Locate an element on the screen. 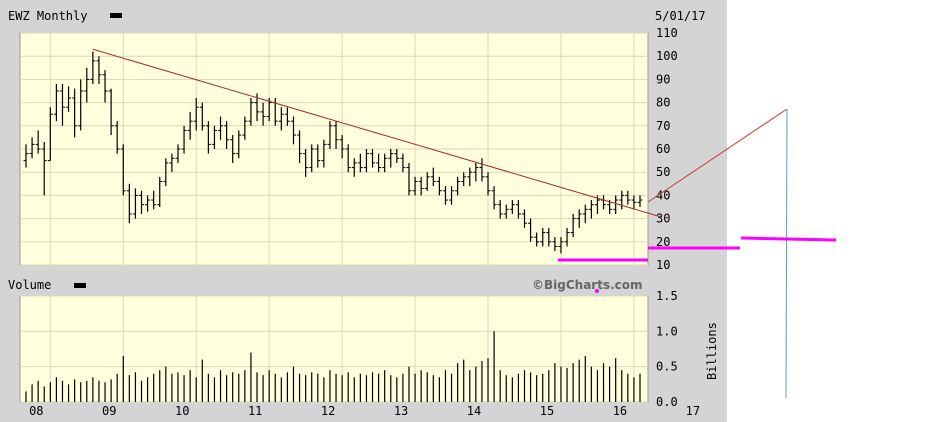 The height and width of the screenshot is (422, 942). price-tick-label: 60 is located at coordinates (663, 149).